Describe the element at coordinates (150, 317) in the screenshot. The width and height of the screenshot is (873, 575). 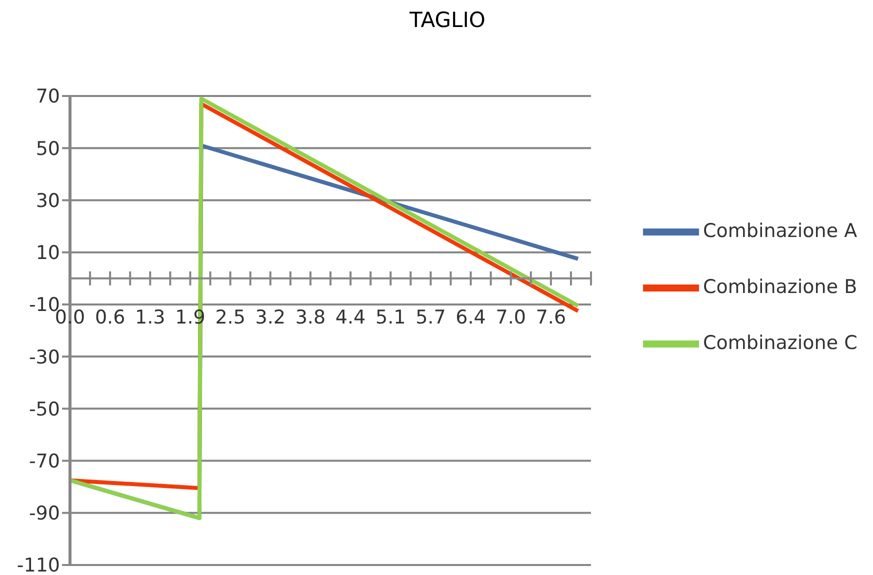
I see `x-tick-label: 1.3` at that location.